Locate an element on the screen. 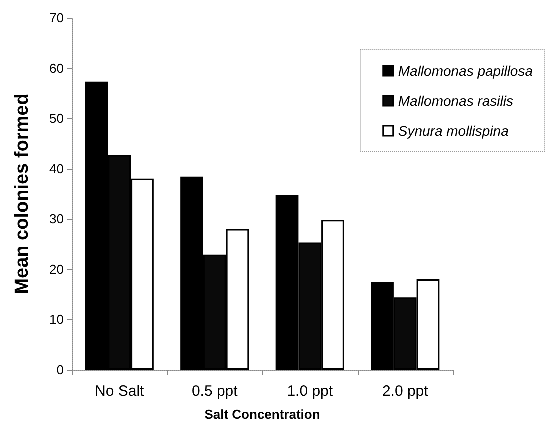 This screenshot has width=553, height=428. x-axis-title: Salt Concentration is located at coordinates (262, 414).